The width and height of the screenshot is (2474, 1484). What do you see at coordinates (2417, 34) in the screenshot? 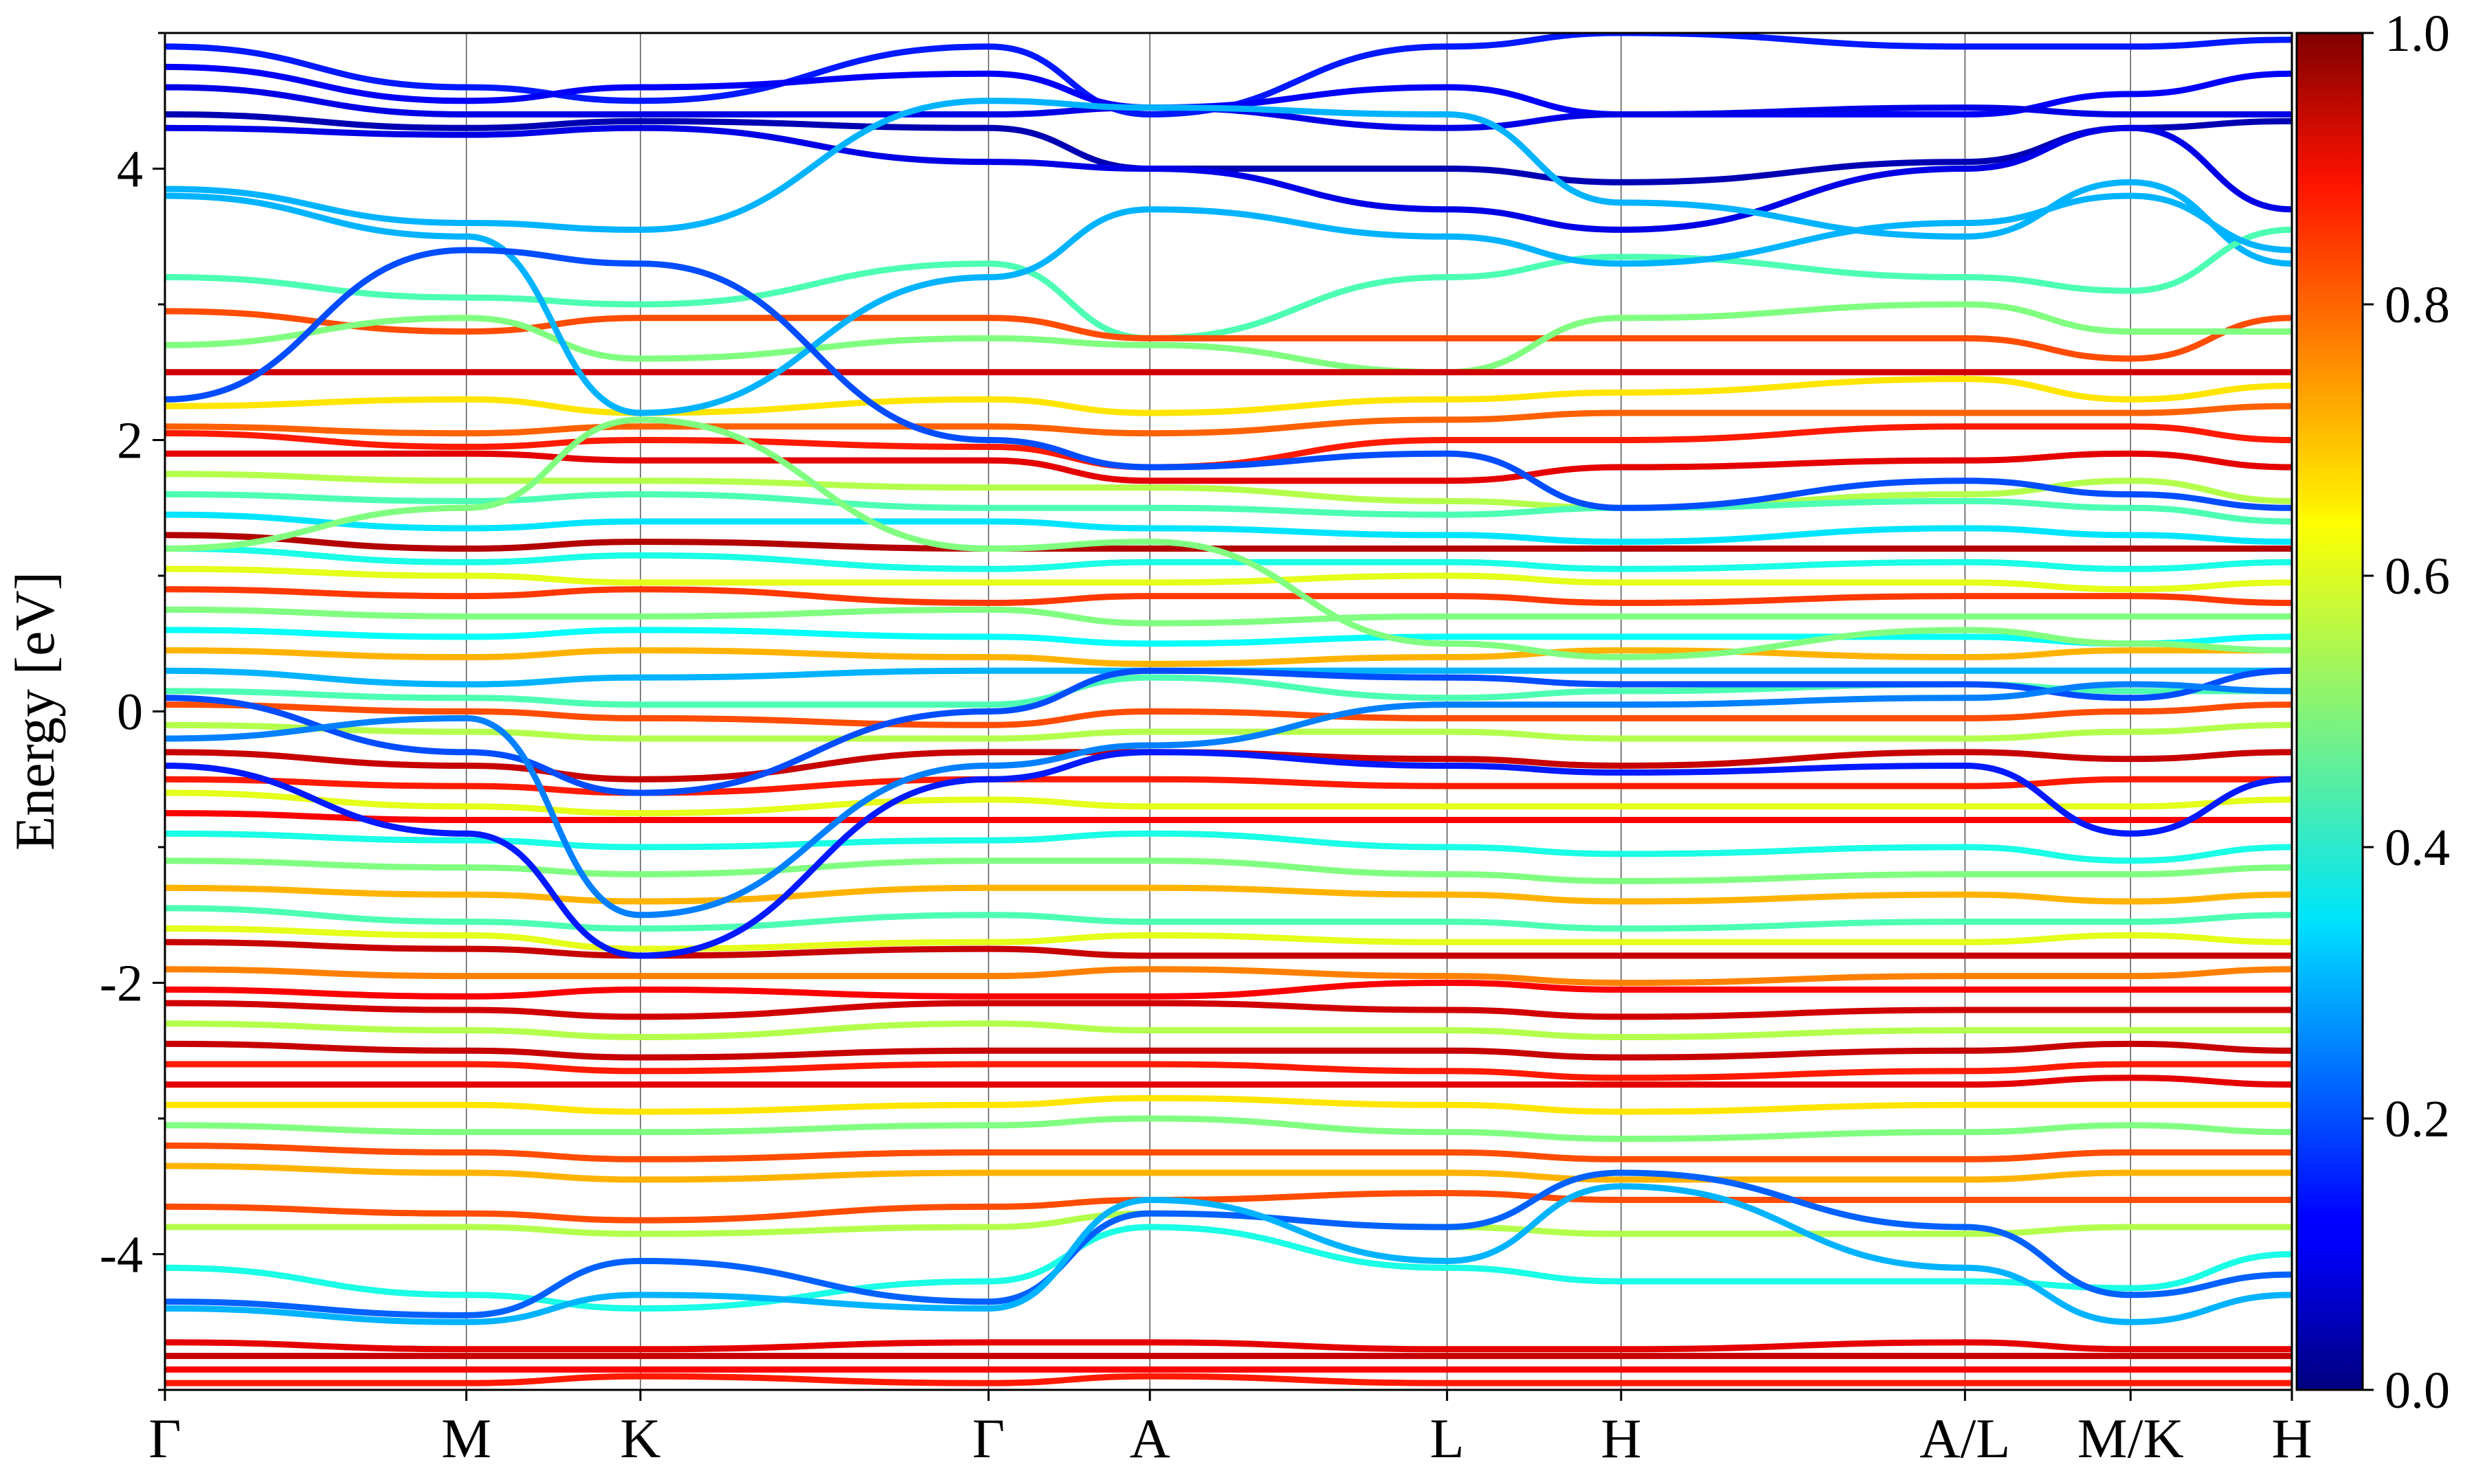
I see `colorbar-tick-label: 1.0` at bounding box center [2417, 34].